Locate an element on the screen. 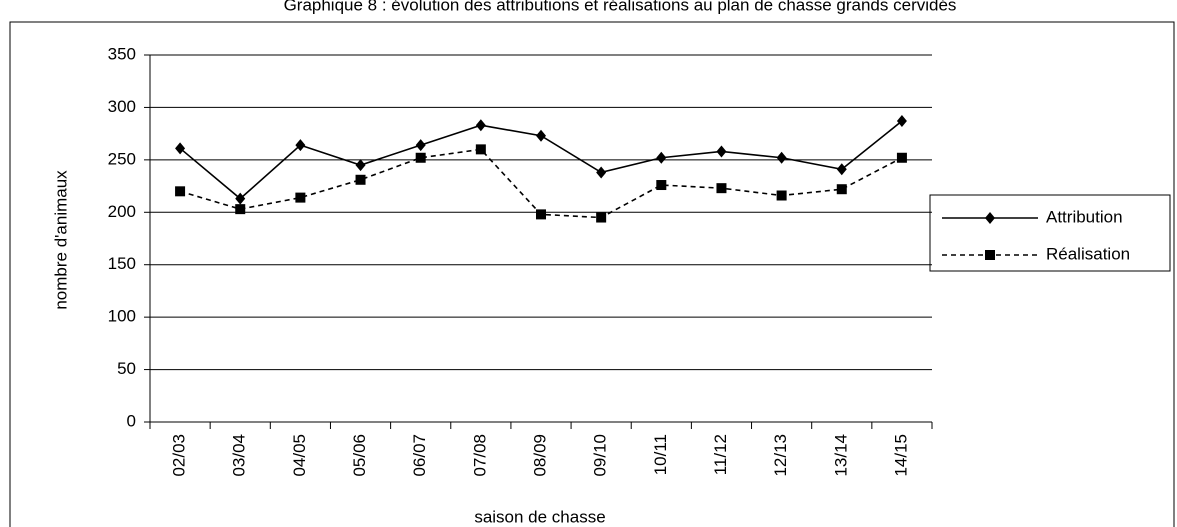 The height and width of the screenshot is (527, 1177). x-tick-label: 11/12 is located at coordinates (720, 454).